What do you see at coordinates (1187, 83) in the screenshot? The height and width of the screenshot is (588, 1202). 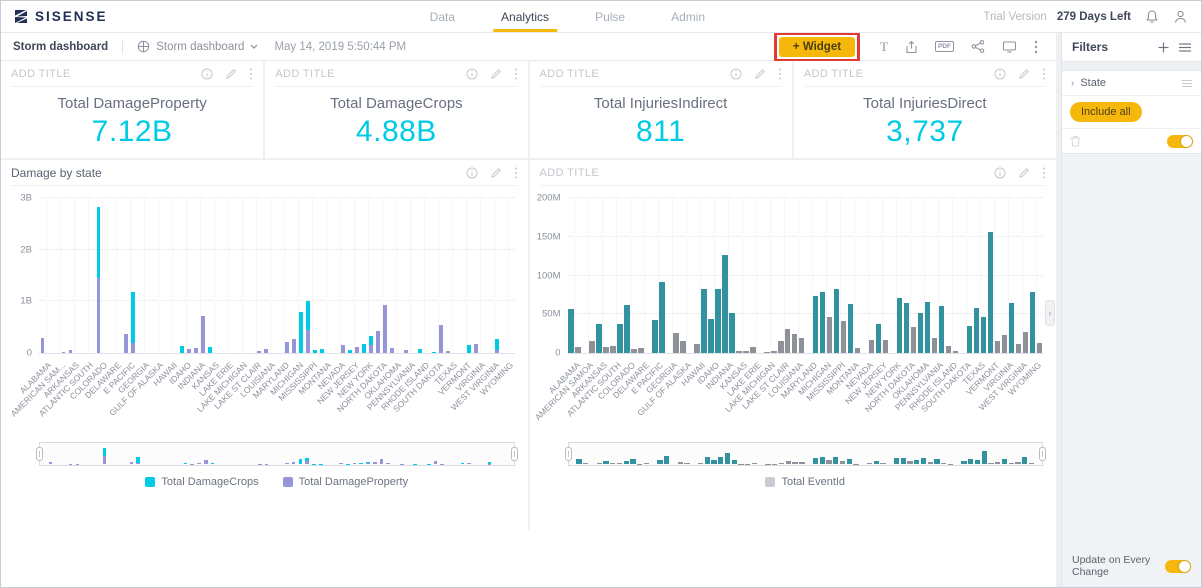 I see `filter-drag-handle-icon` at bounding box center [1187, 83].